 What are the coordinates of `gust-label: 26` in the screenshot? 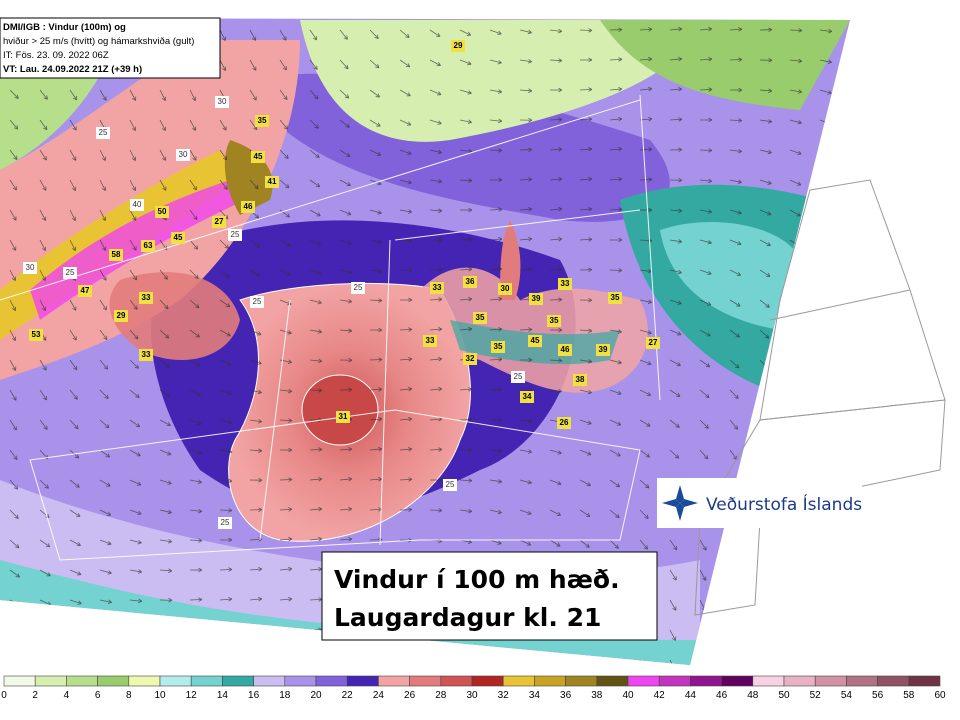 It's located at (564, 422).